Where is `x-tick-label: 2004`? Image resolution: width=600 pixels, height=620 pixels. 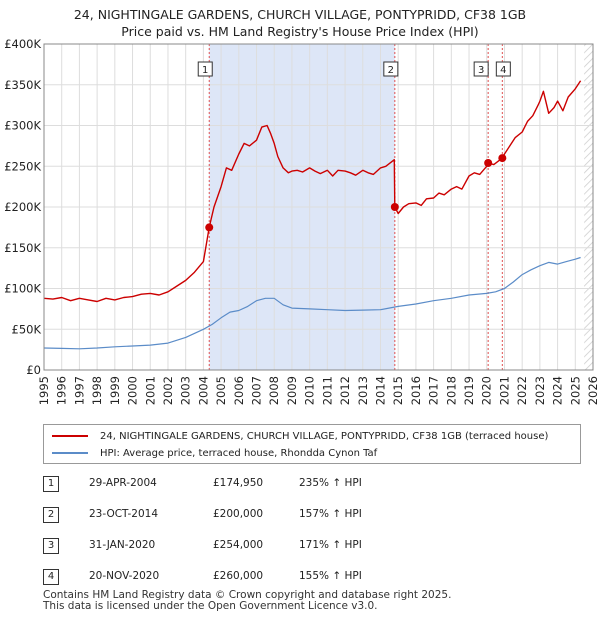
x-tick-label: 2004 is located at coordinates (203, 390).